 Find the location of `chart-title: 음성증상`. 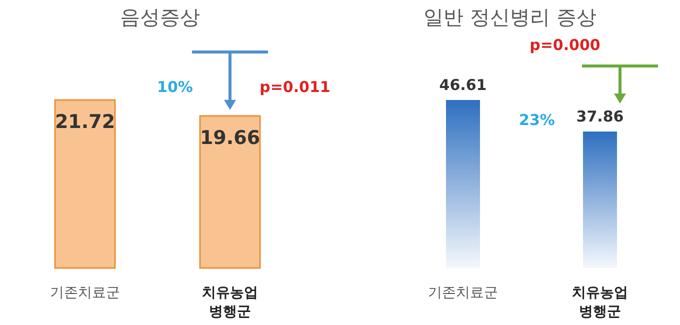

chart-title: 음성증상 is located at coordinates (160, 17).